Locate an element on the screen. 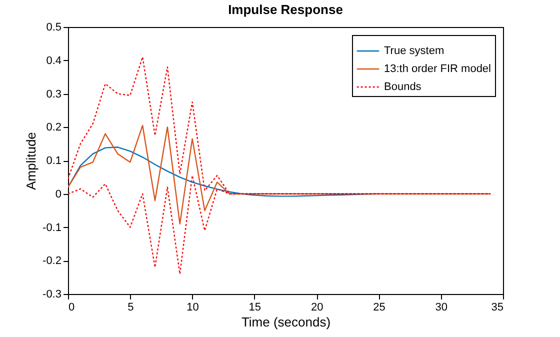 The image size is (560, 337). x-tick-label: 25 is located at coordinates (379, 308).